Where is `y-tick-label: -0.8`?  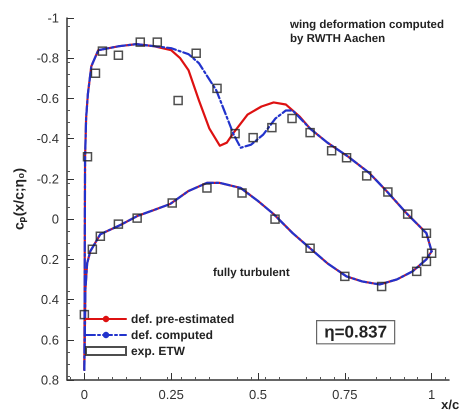
y-tick-label: -0.8 is located at coordinates (47, 58).